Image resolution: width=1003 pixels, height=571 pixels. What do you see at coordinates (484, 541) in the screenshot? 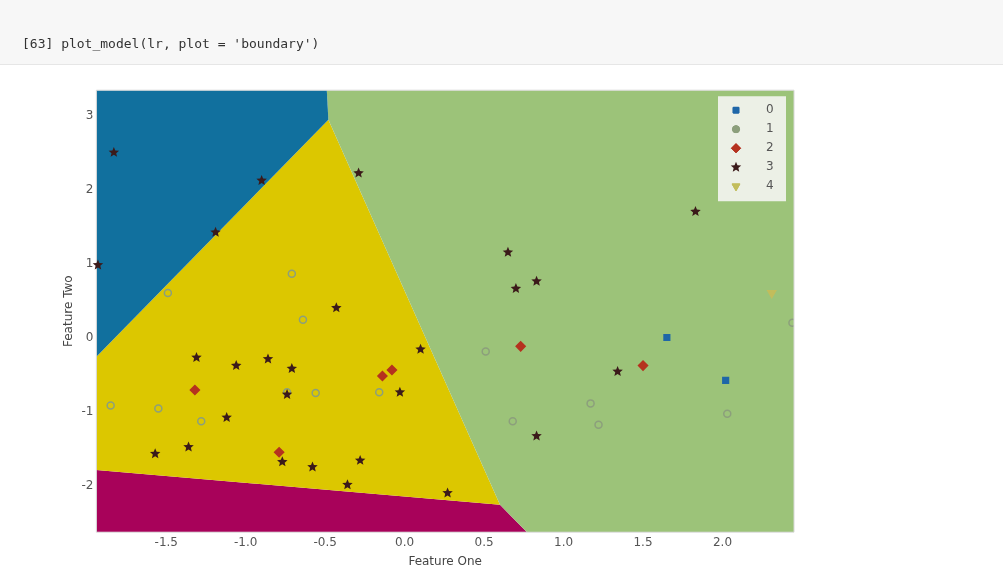
I see `x-tick-label: 0.5` at bounding box center [484, 541].